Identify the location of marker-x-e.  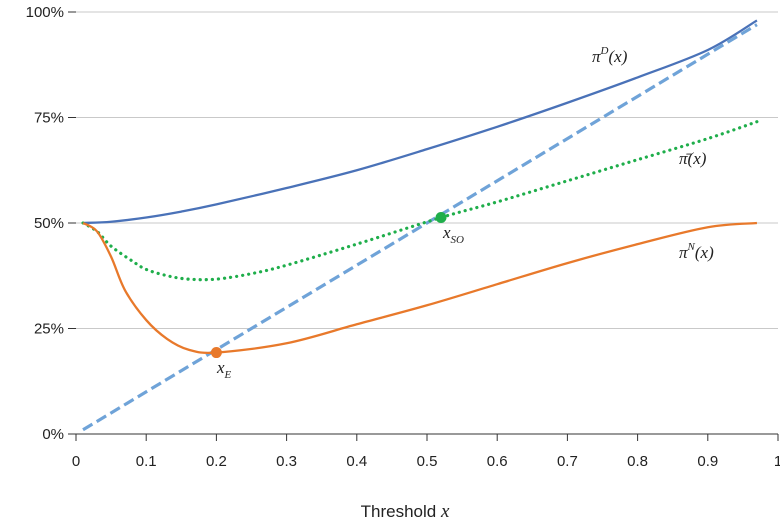
(216, 353).